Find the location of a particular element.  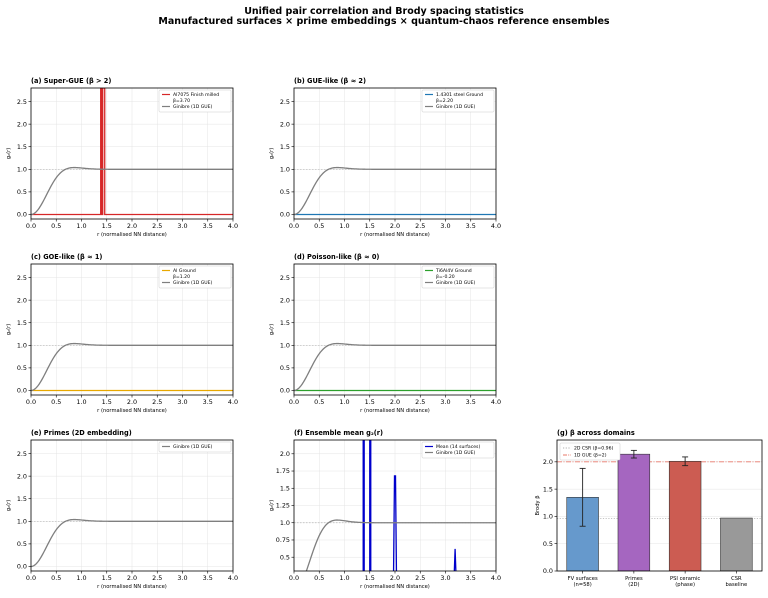

legend-label: Al Ground is located at coordinates (184, 271).